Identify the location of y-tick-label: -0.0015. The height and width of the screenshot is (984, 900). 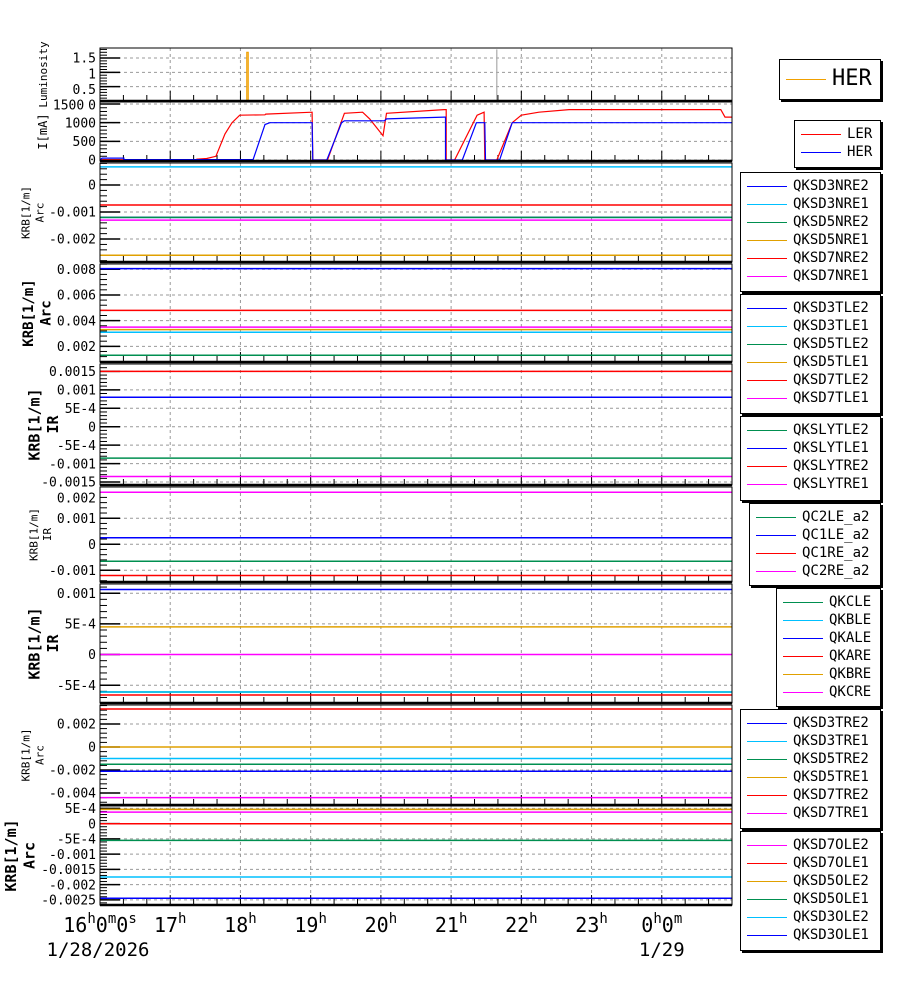
(68, 483).